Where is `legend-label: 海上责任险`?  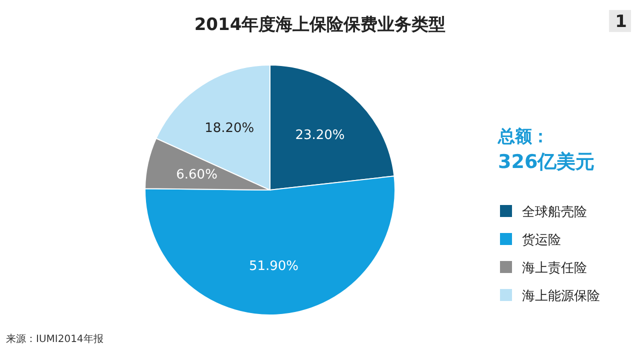 legend-label: 海上责任险 is located at coordinates (554, 268).